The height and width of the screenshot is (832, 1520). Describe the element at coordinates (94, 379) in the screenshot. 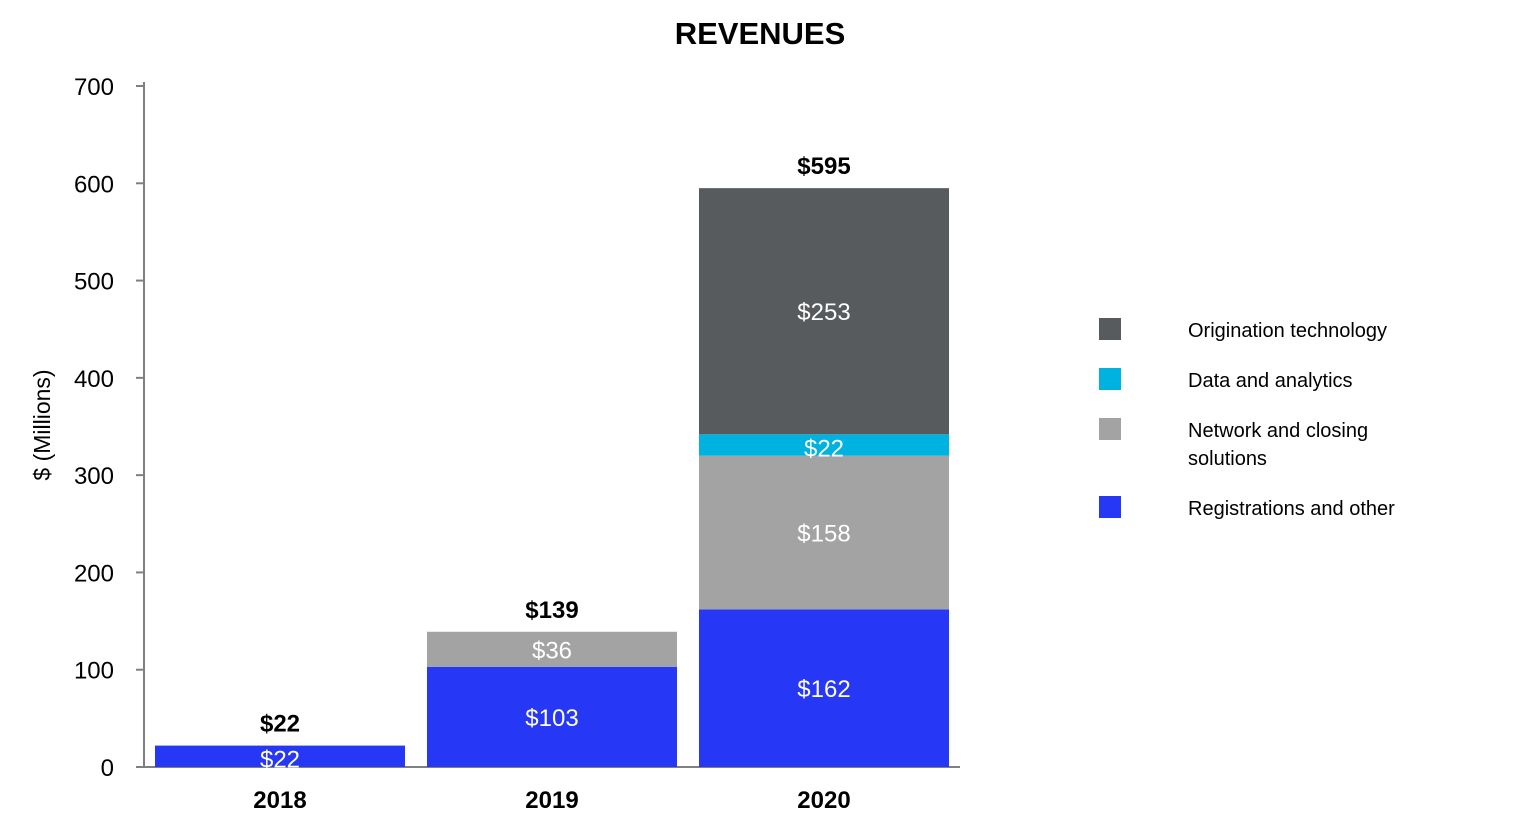

I see `y-tick-label: 400` at that location.